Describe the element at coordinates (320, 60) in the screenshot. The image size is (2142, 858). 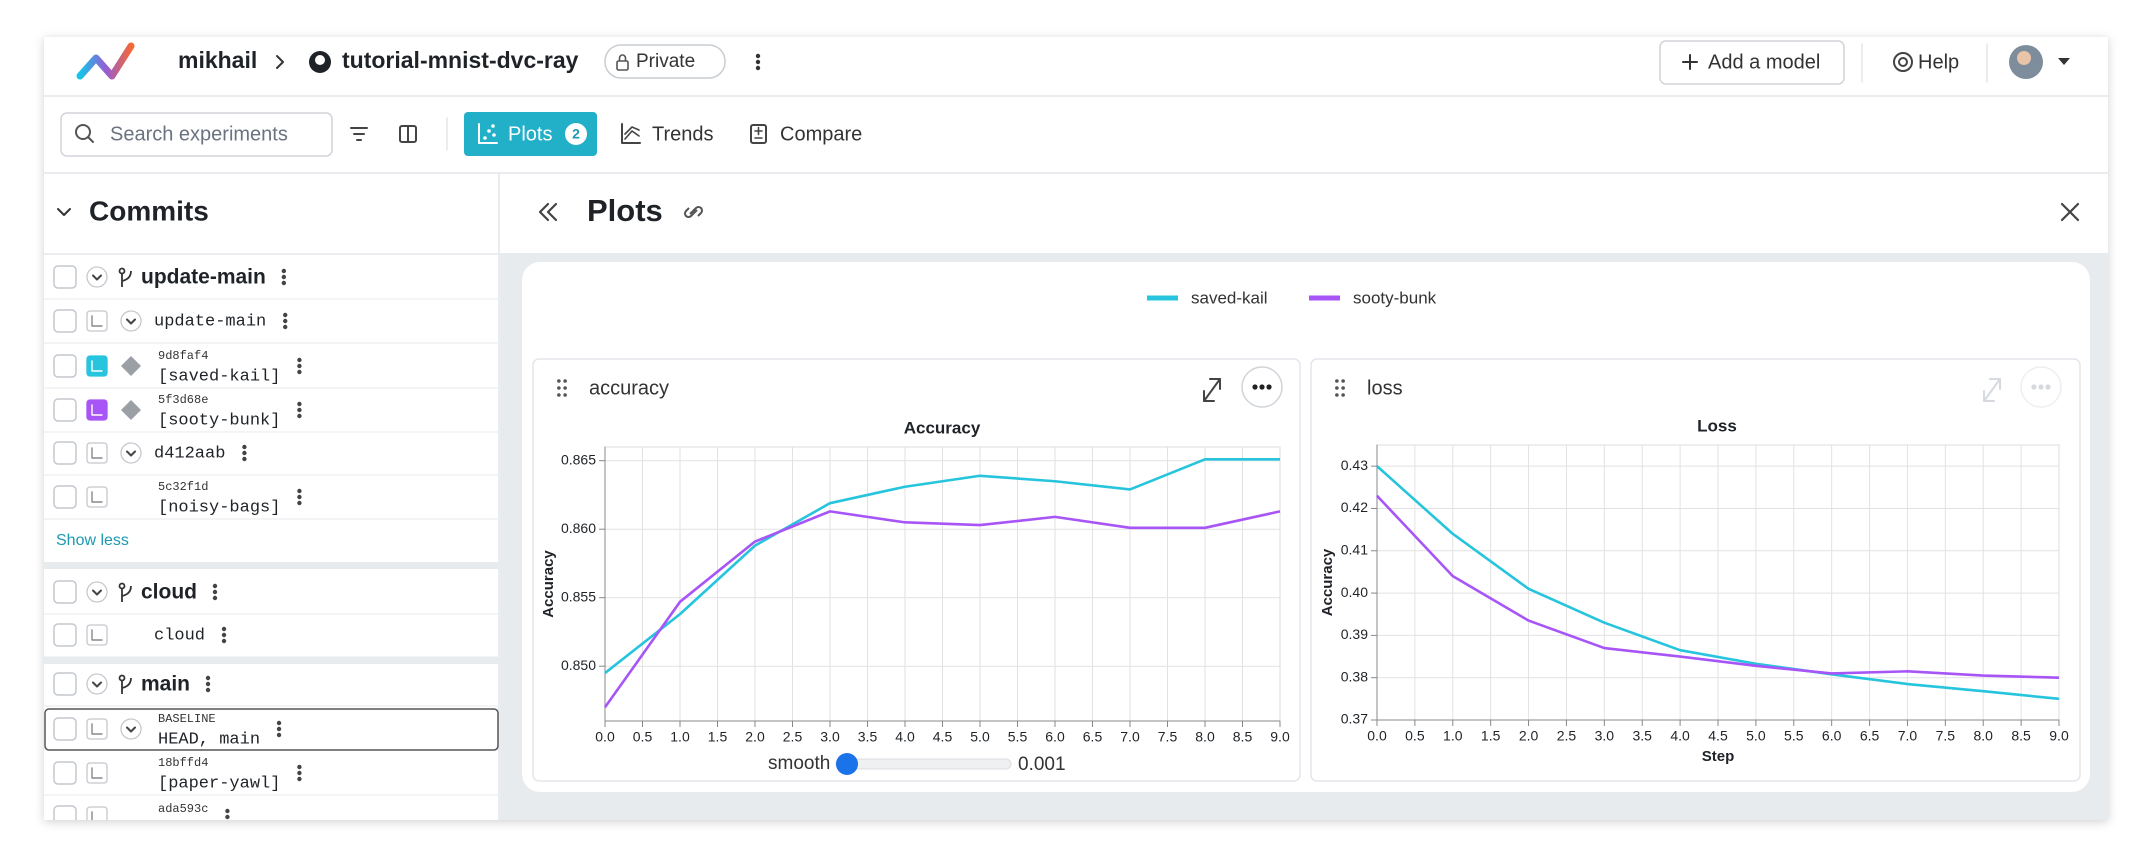
I see `github-icon-inner` at that location.